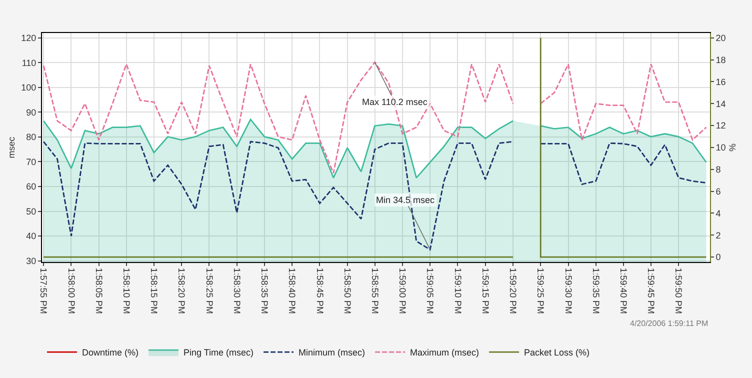 This screenshot has height=378, width=752. Describe the element at coordinates (209, 291) in the screenshot. I see `x-tick-label: 1:58:25 PM` at that location.